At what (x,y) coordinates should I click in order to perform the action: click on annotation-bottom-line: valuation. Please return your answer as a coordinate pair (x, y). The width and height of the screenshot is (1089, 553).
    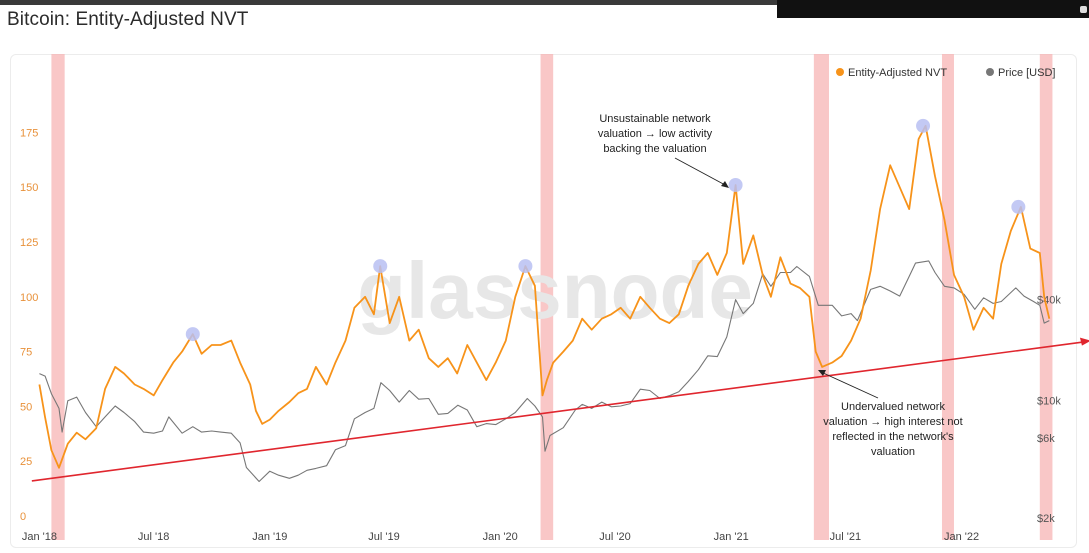
    Looking at the image, I should click on (893, 452).